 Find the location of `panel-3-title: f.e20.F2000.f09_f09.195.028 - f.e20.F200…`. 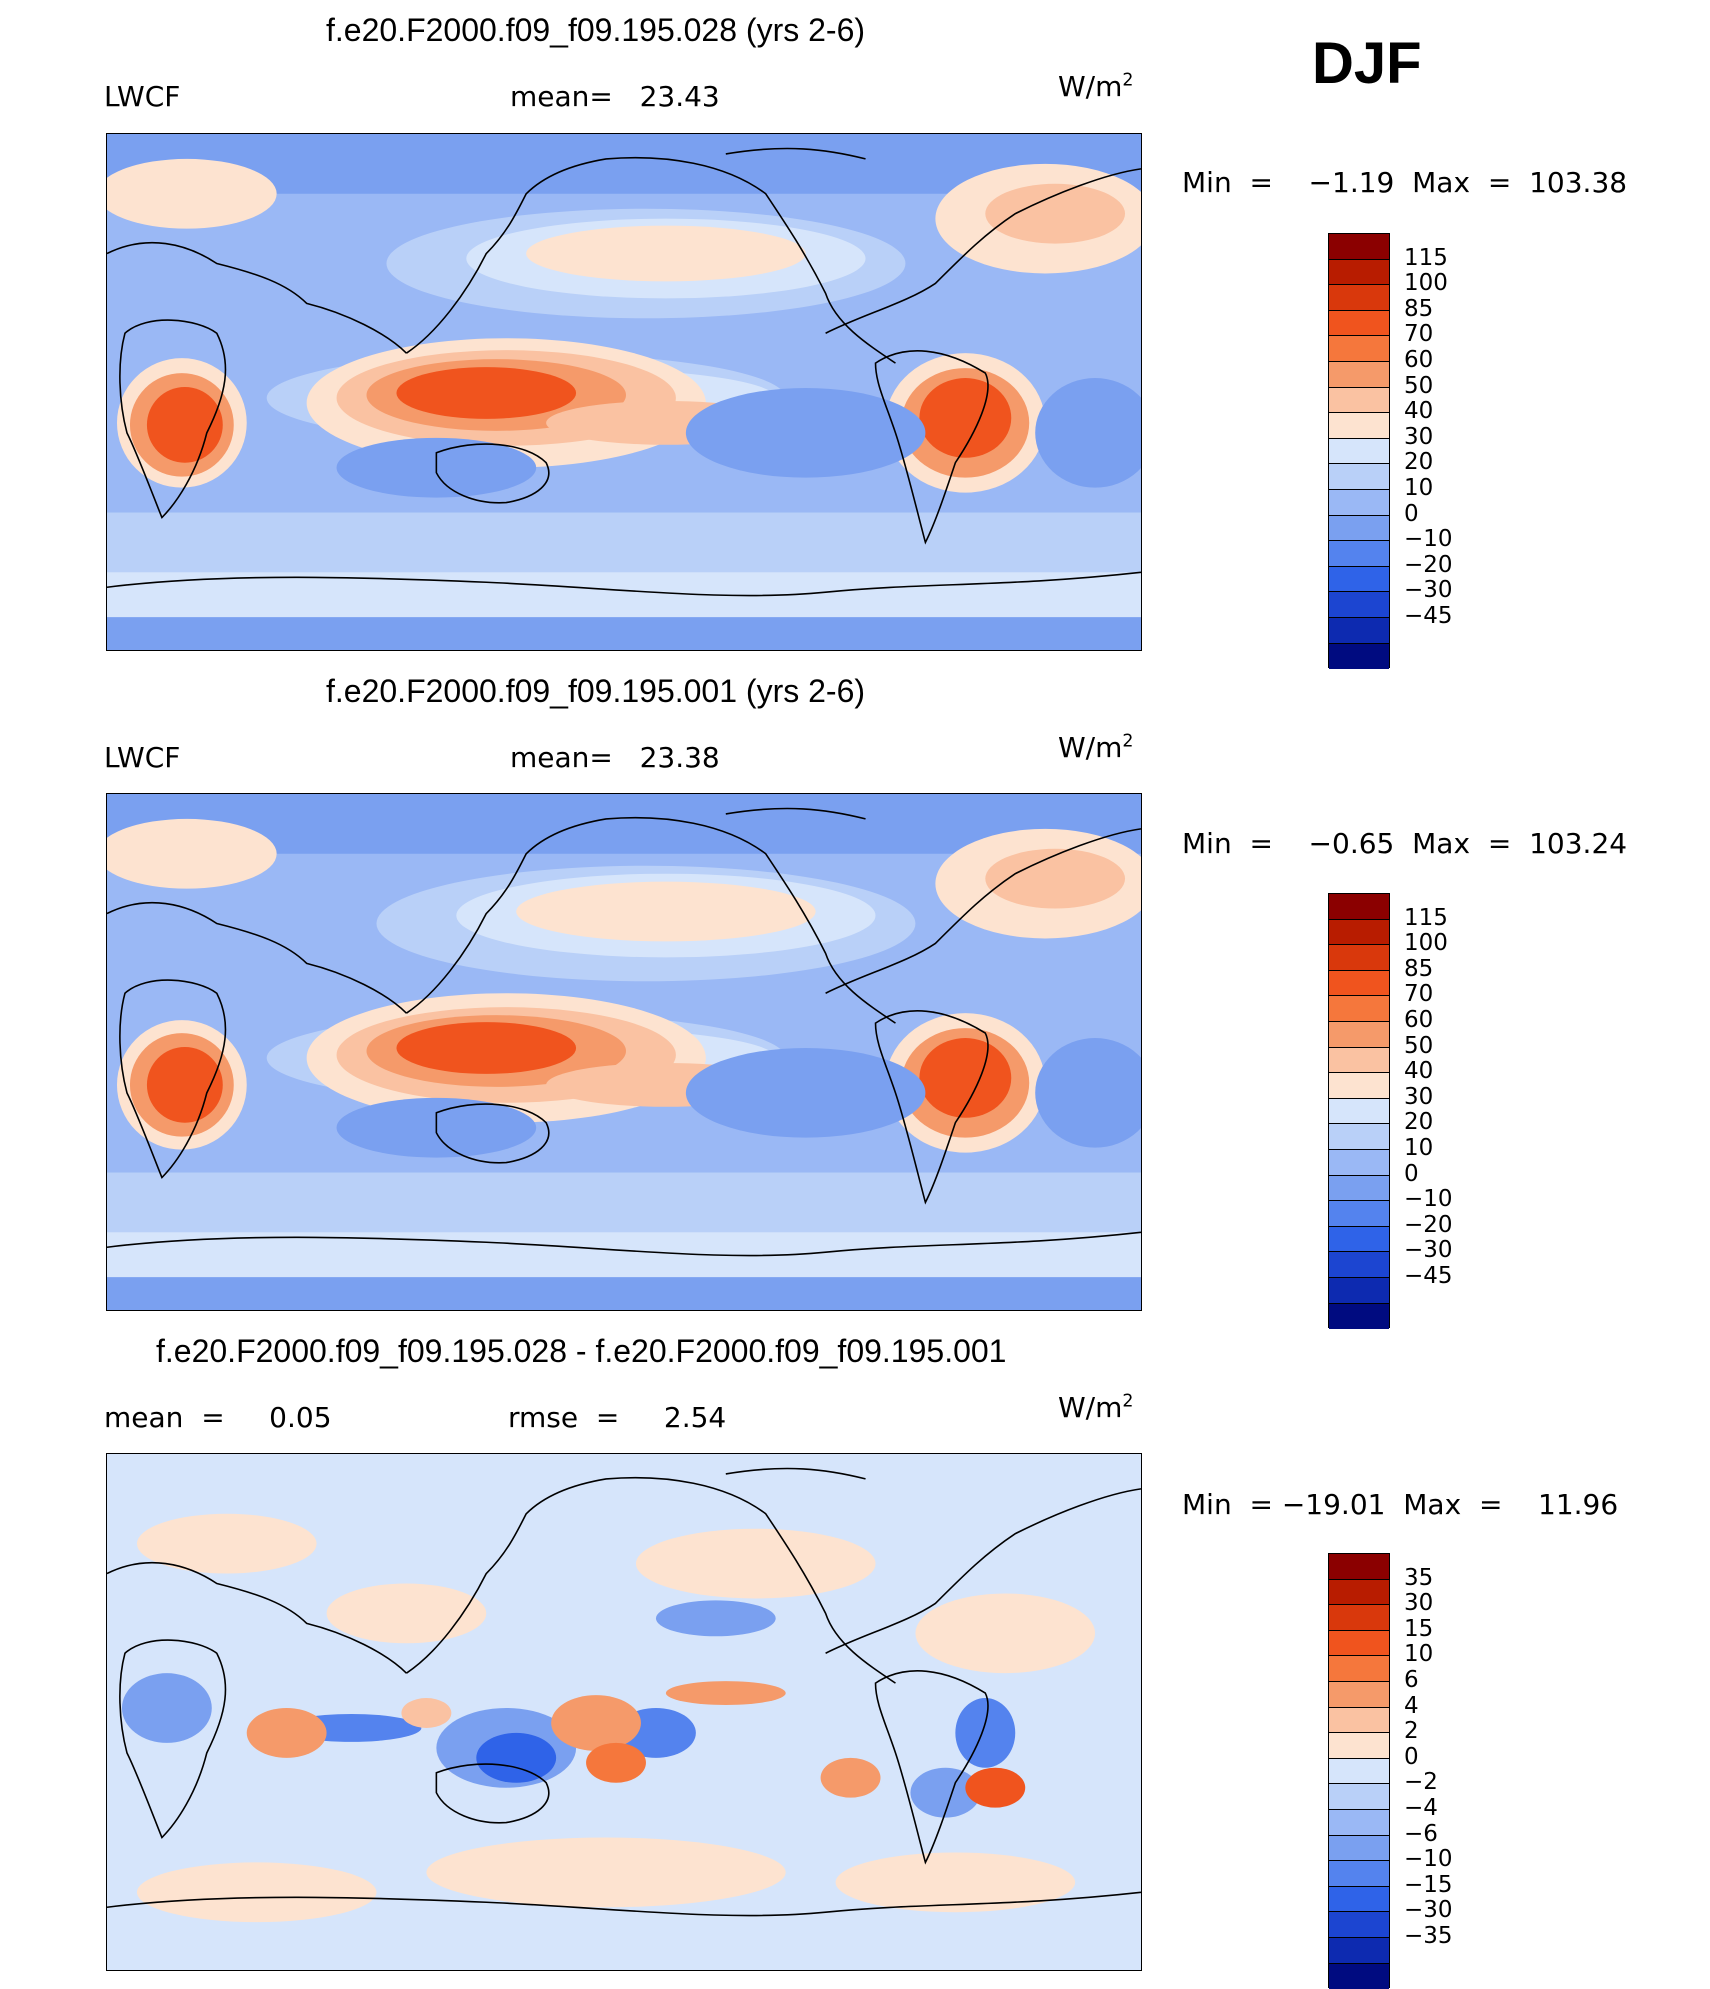

panel-3-title: f.e20.F2000.f09_f09.195.028 - f.e20.F200… is located at coordinates (581, 1351).